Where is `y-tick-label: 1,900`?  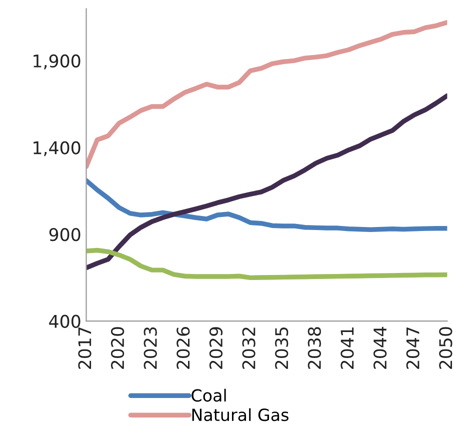
y-tick-label: 1,900 is located at coordinates (57, 62).